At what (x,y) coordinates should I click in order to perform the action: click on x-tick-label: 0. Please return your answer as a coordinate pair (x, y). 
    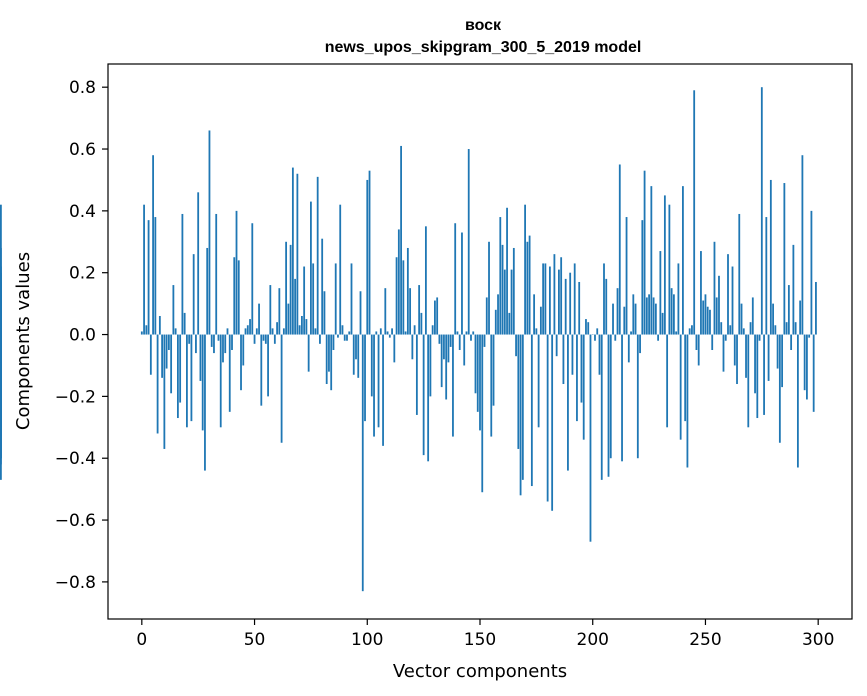
    Looking at the image, I should click on (141, 640).